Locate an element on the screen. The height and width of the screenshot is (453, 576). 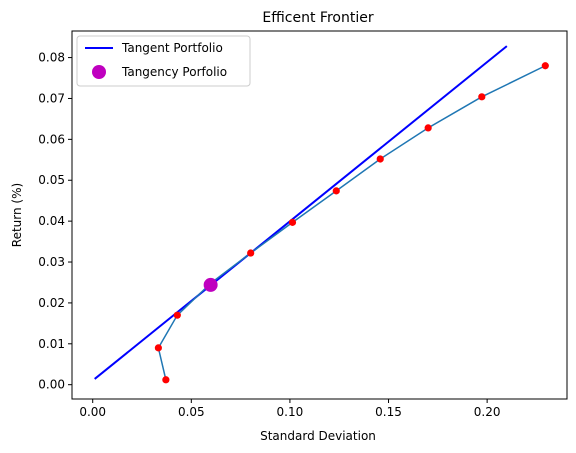
y-tick-label: 0.03 is located at coordinates (51, 262).